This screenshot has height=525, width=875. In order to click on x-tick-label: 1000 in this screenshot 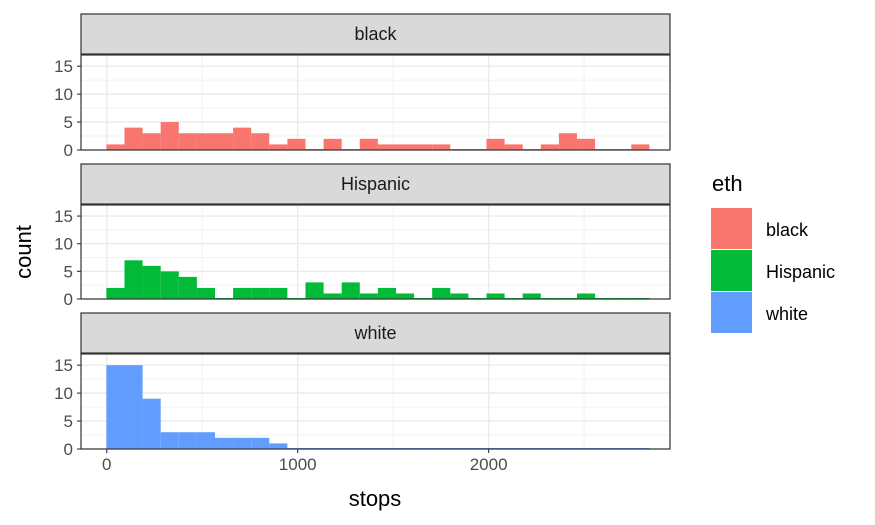, I will do `click(298, 464)`.